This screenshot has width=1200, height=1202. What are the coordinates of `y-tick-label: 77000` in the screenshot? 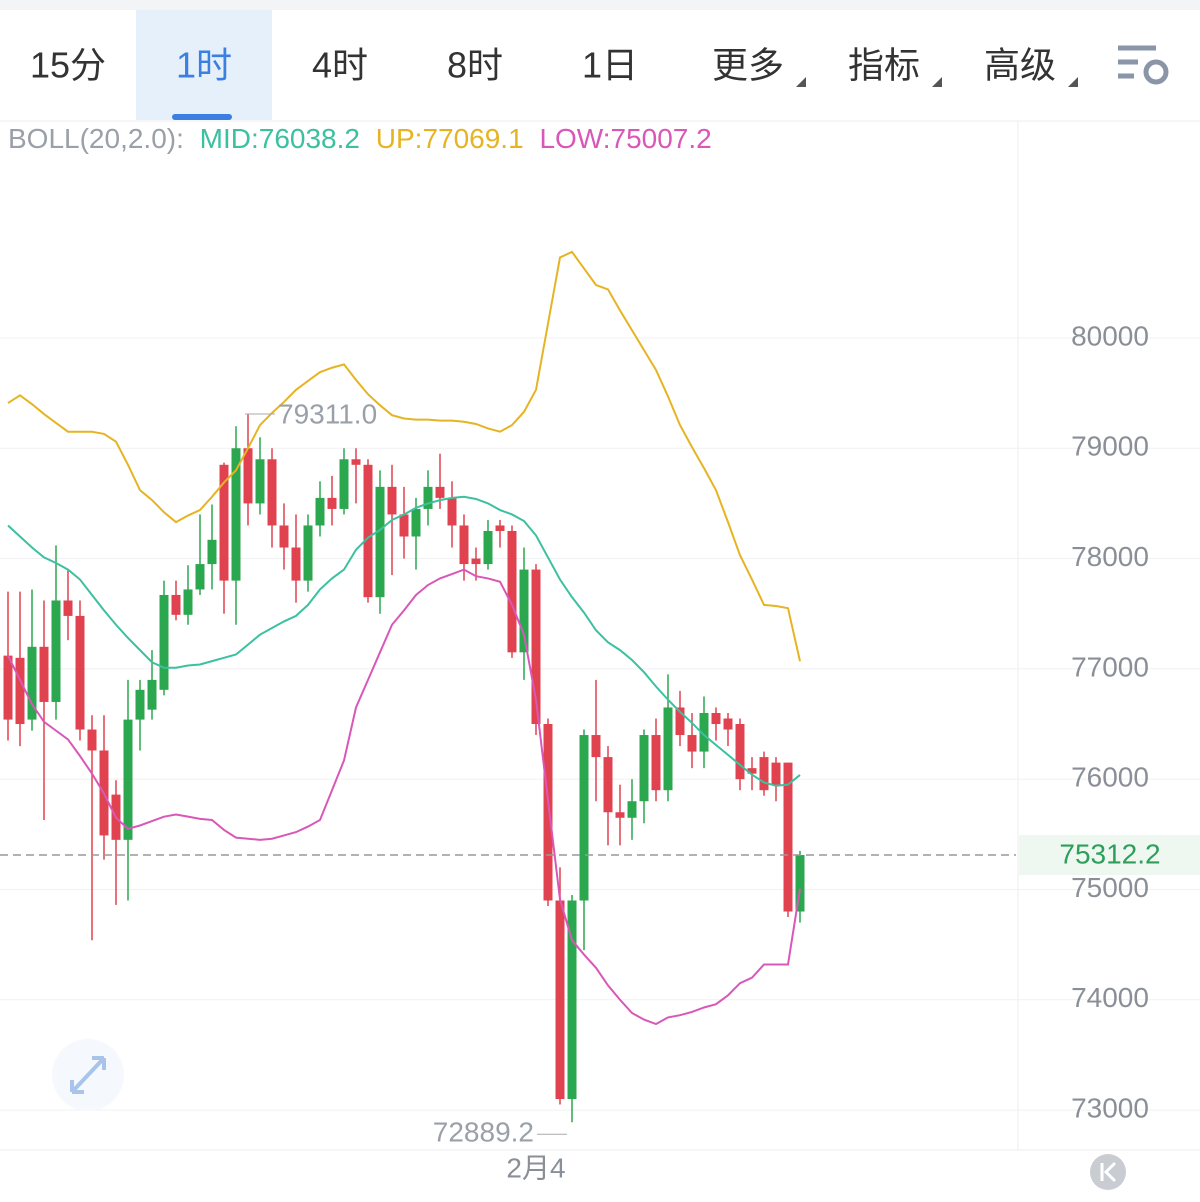 It's located at (1110, 666).